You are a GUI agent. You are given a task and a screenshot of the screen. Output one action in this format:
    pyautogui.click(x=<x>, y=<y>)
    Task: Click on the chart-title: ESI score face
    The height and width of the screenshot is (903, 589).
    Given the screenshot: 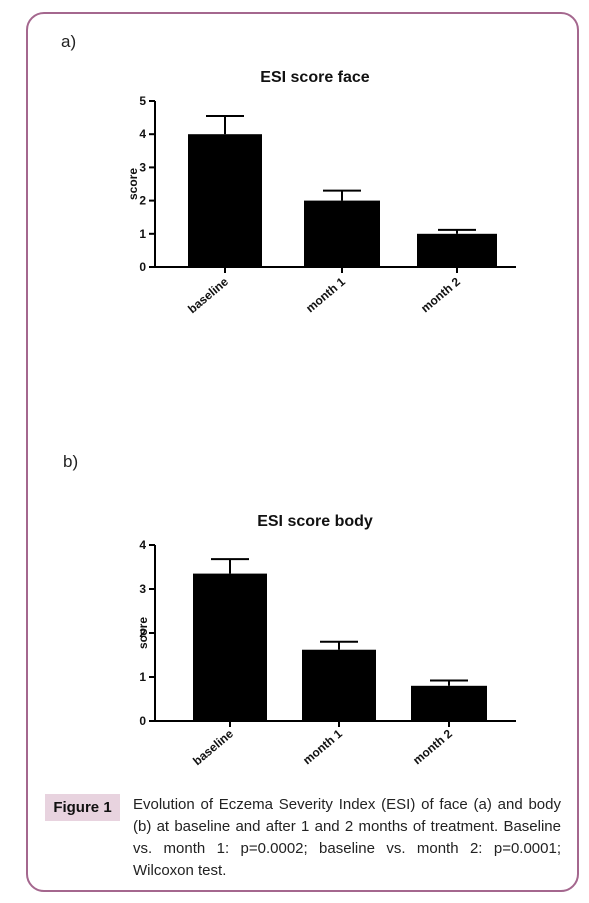 What is the action you would take?
    pyautogui.click(x=315, y=77)
    